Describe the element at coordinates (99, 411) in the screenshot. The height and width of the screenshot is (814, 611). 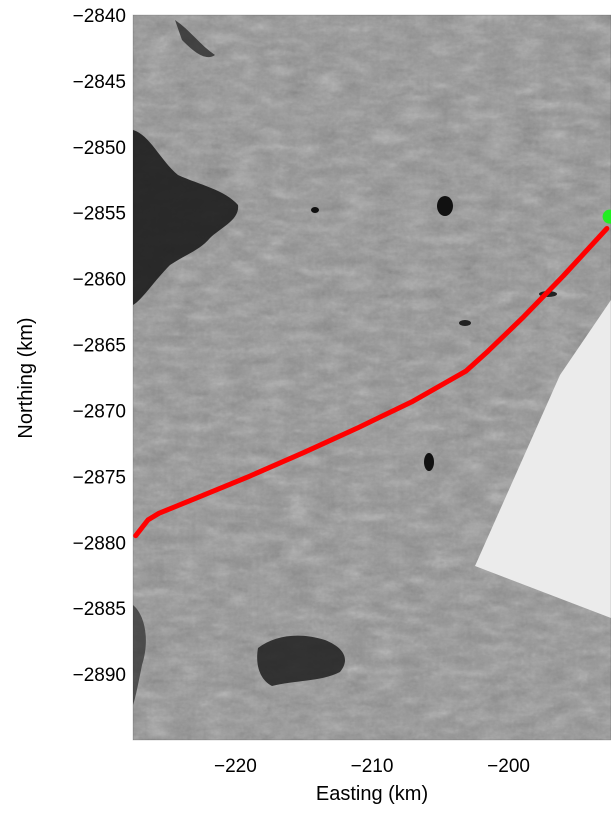
I see `y-tick-label: −2870` at that location.